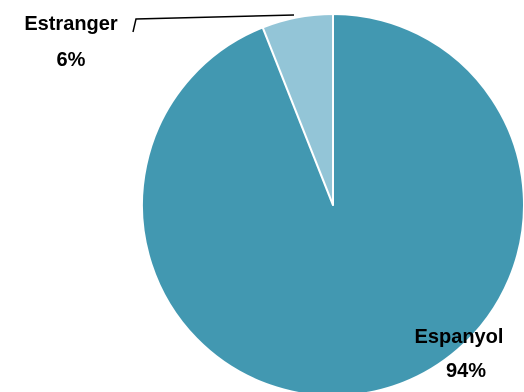 The height and width of the screenshot is (392, 524). I want to click on pie-slice-estranger, so click(297, 109).